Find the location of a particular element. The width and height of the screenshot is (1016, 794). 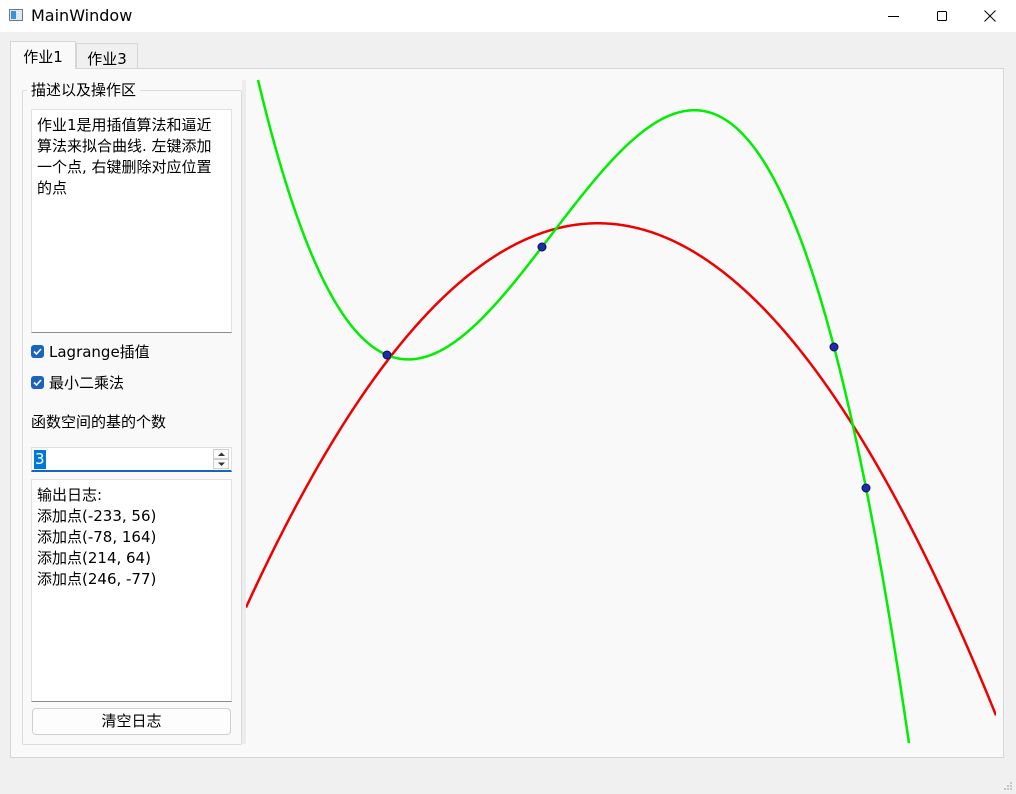

spin-up-button is located at coordinates (221, 454).